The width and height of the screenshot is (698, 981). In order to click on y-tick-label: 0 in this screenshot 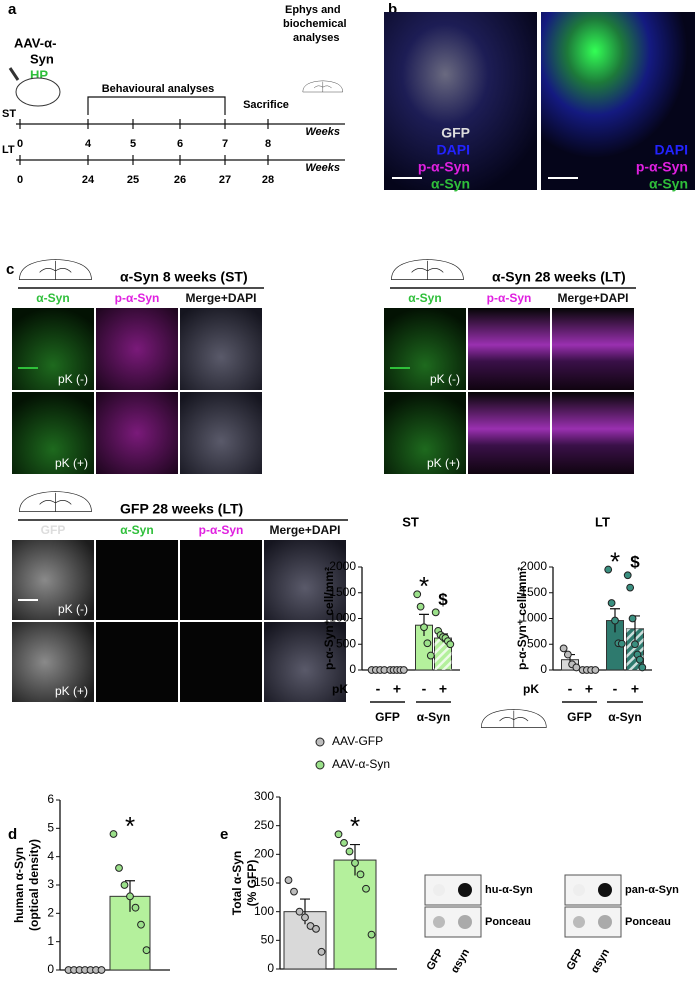, I will do `click(50, 969)`.